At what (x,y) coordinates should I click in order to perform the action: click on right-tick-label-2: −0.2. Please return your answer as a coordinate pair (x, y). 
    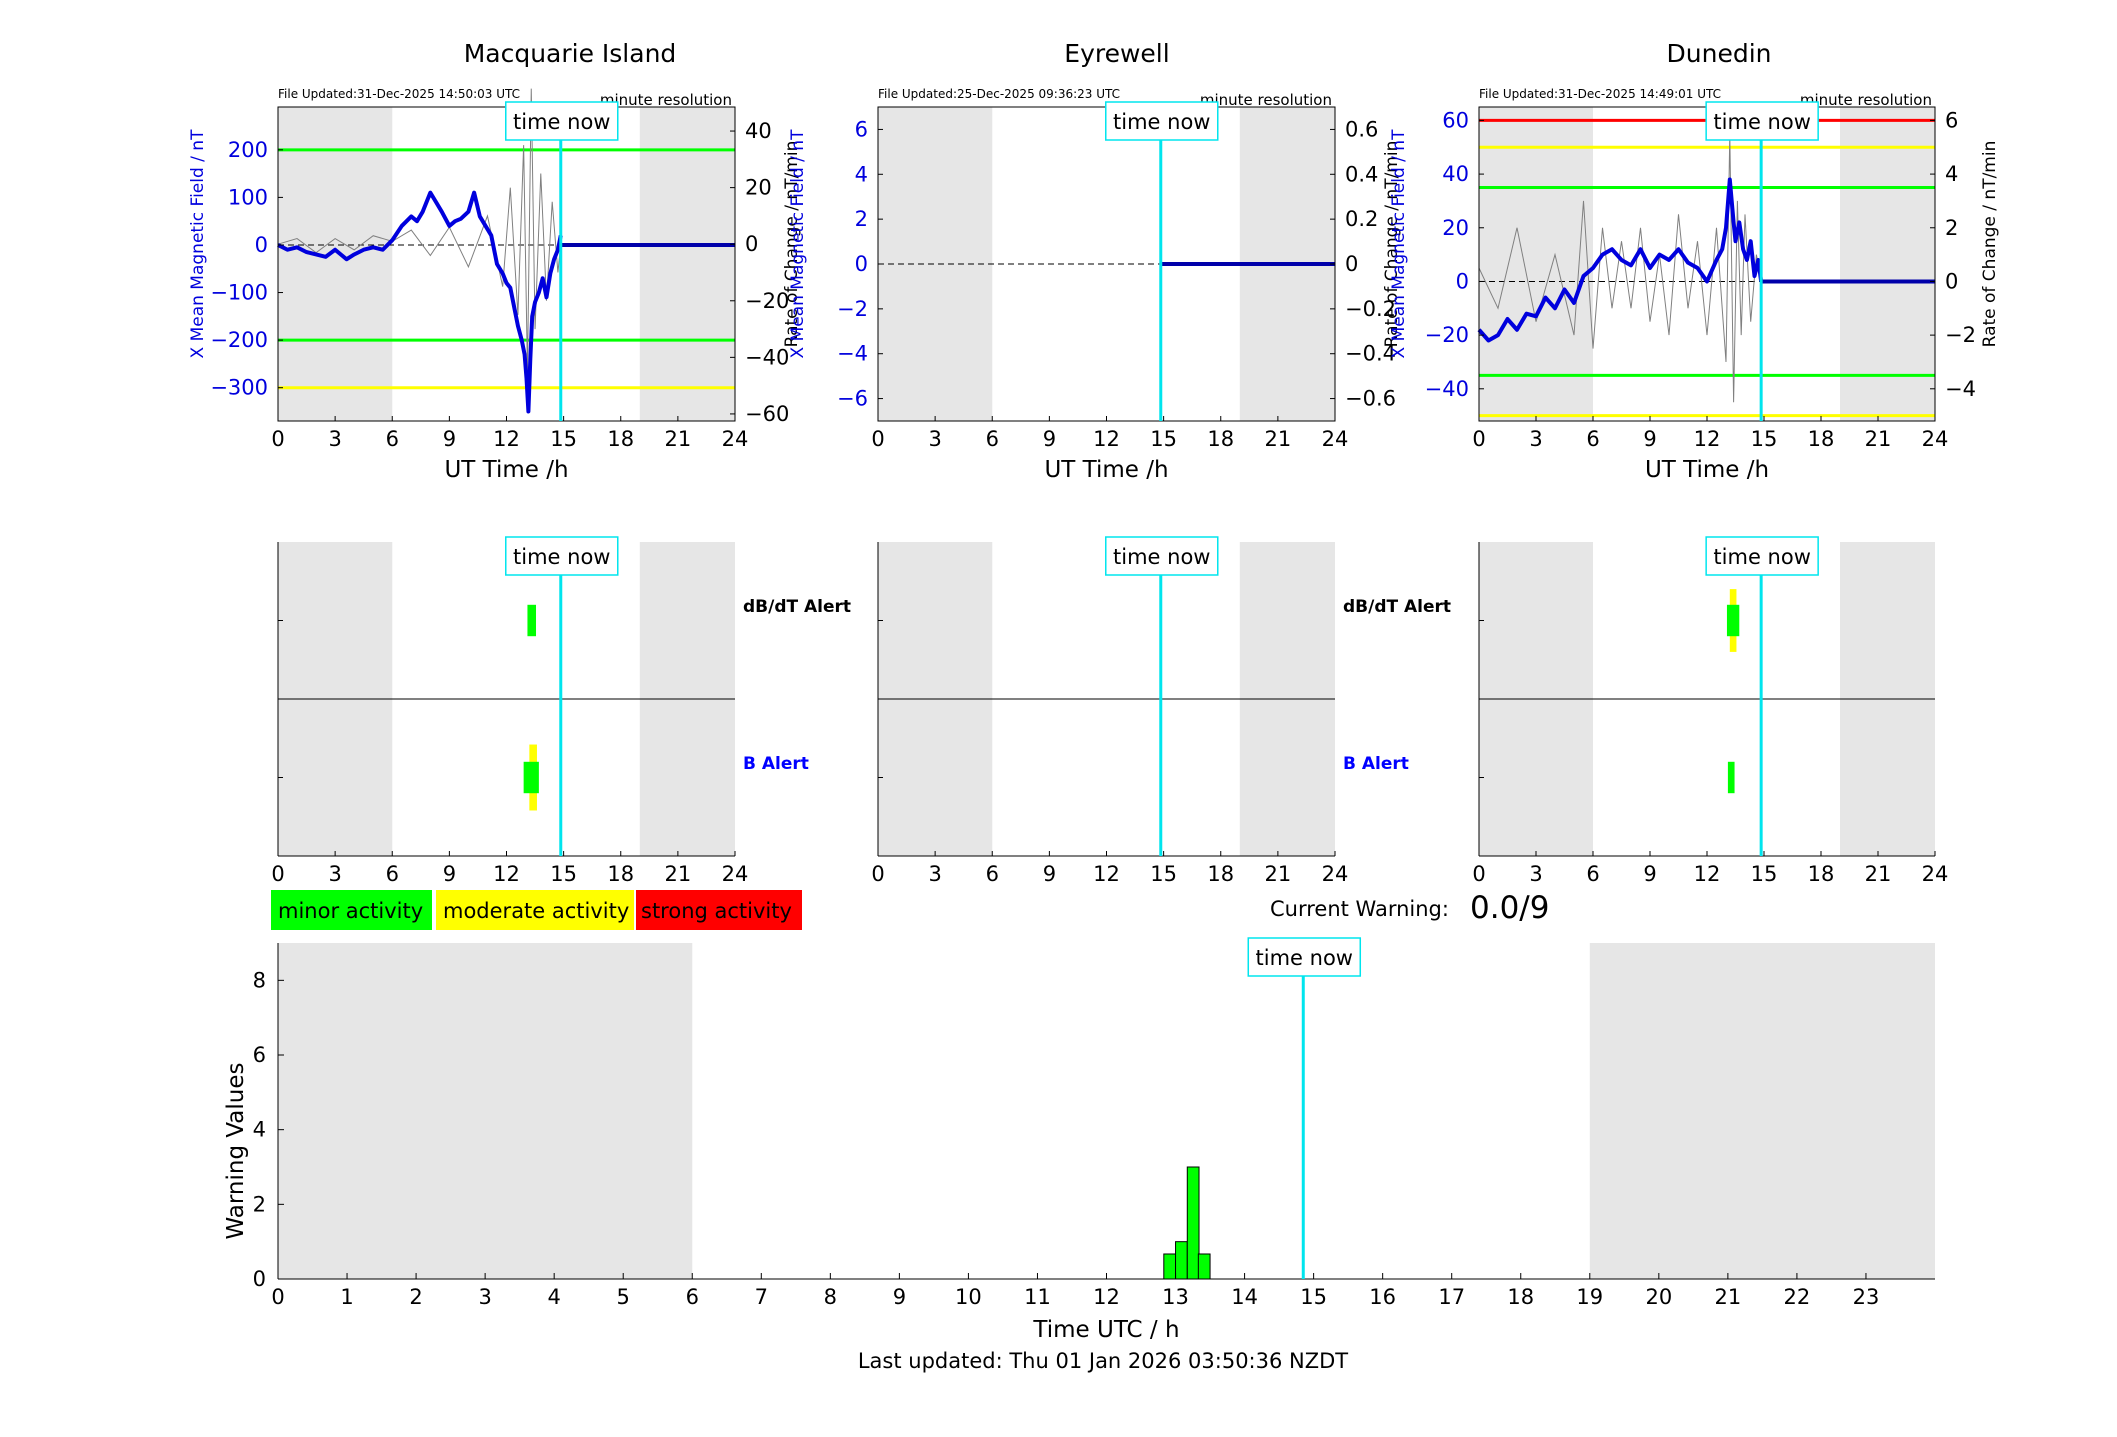
    Looking at the image, I should click on (1370, 309).